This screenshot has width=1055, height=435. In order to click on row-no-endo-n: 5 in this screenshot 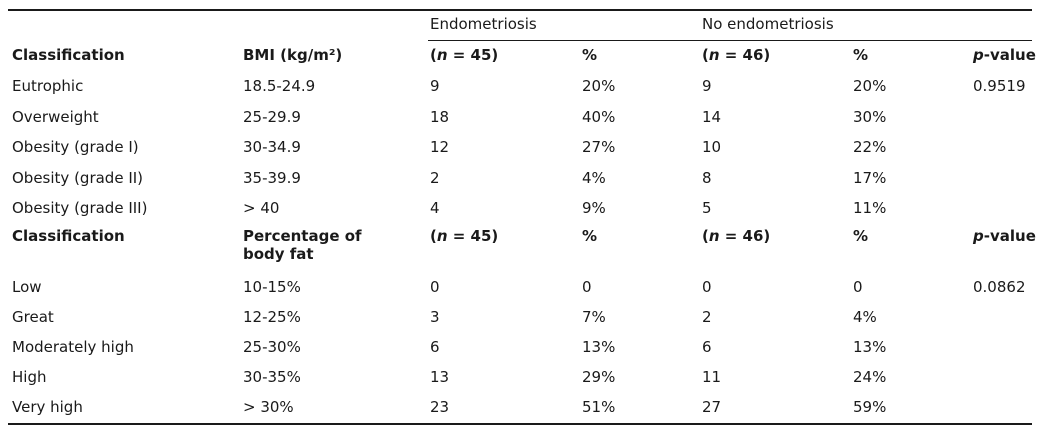, I will do `click(707, 208)`.